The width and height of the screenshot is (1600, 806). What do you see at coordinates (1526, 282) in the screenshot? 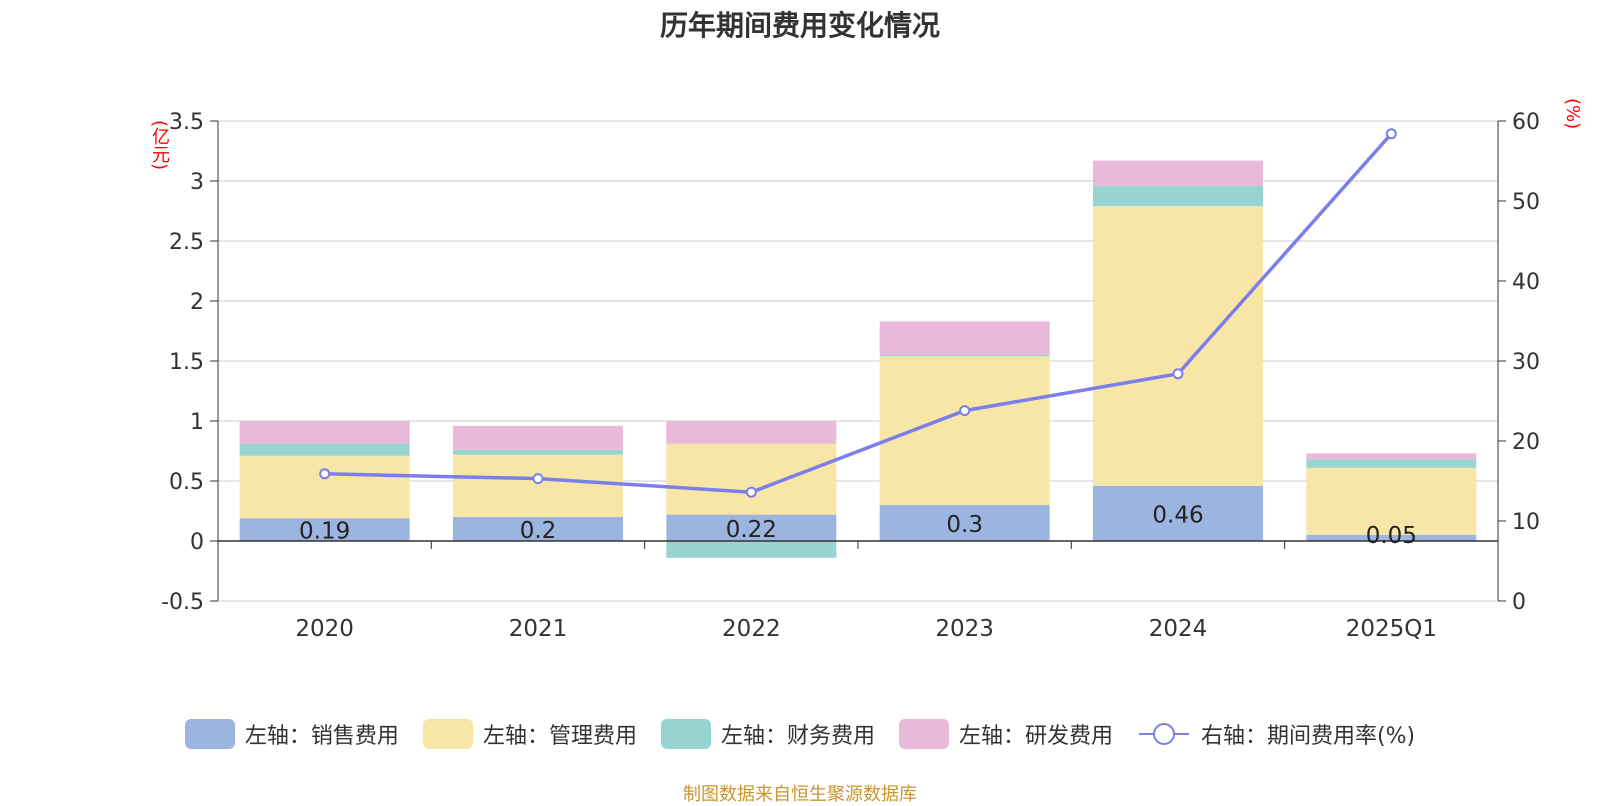
I see `right-axis-tick-label: 40` at bounding box center [1526, 282].